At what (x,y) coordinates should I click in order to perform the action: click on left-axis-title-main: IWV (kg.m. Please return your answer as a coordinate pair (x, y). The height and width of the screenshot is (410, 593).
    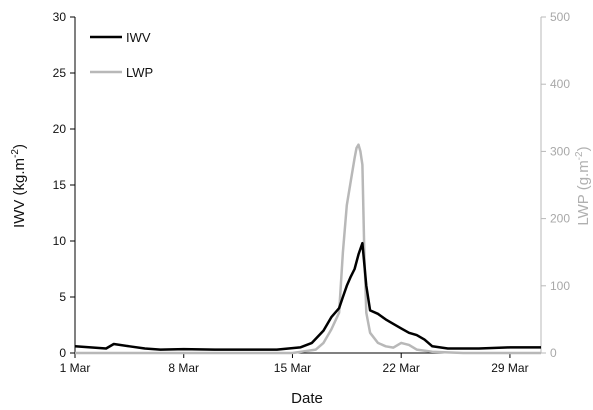
    Looking at the image, I should click on (19, 193).